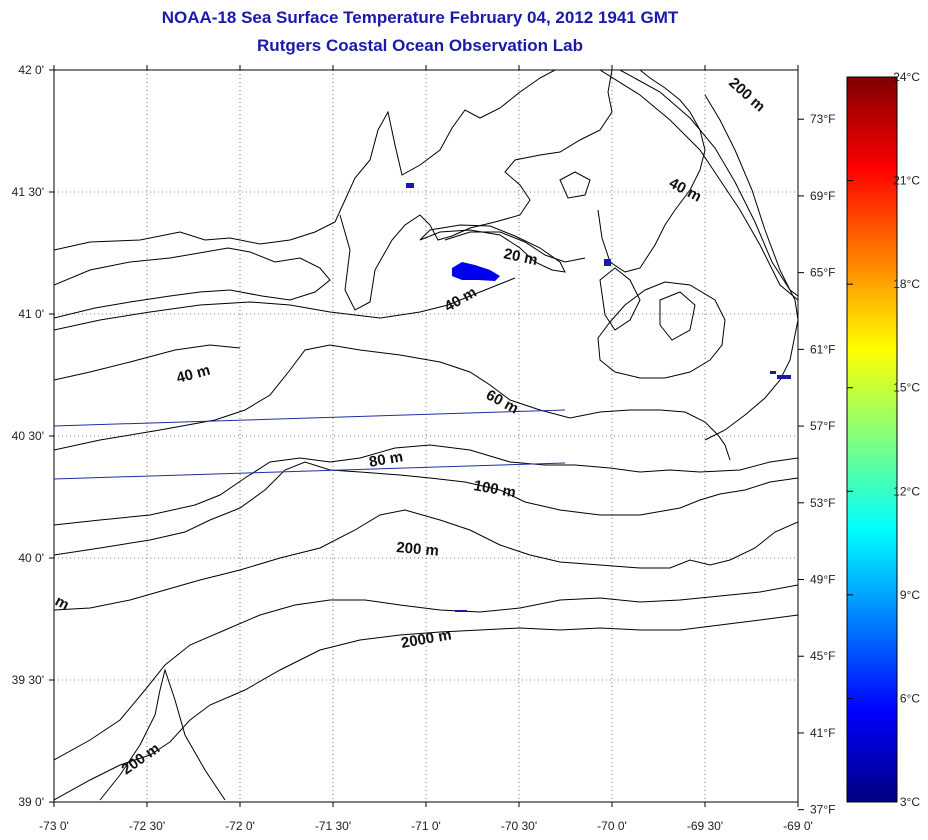 This screenshot has width=928, height=840. Describe the element at coordinates (661, 330) in the screenshot. I see `coastline-marthas-vineyard` at that location.